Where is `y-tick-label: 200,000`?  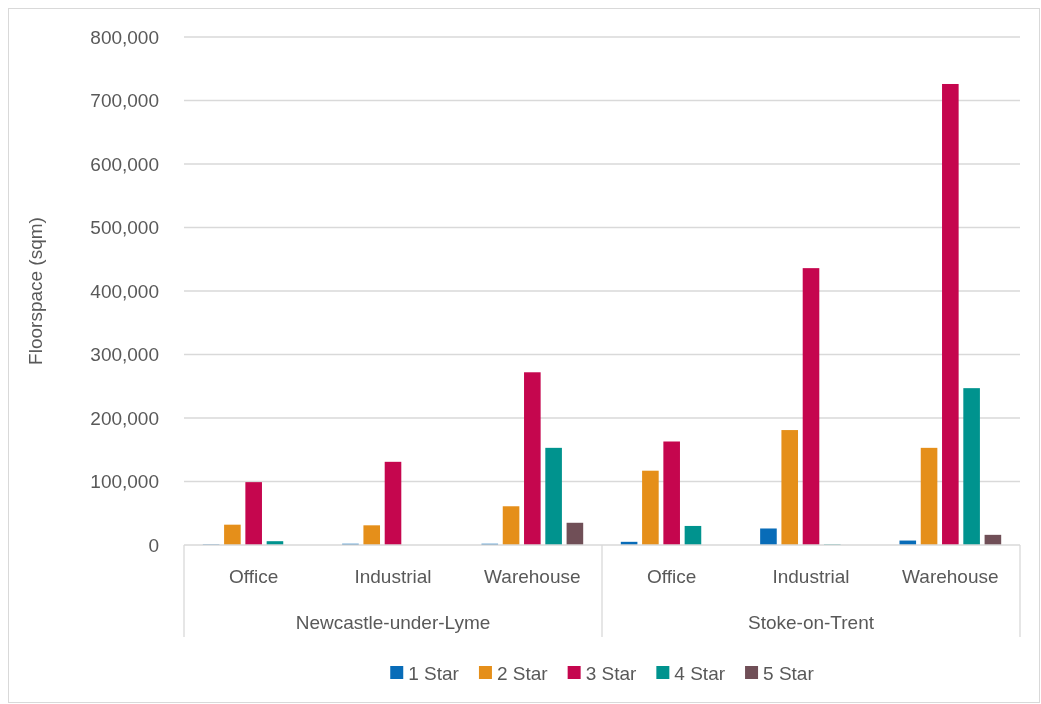 y-tick-label: 200,000 is located at coordinates (124, 418).